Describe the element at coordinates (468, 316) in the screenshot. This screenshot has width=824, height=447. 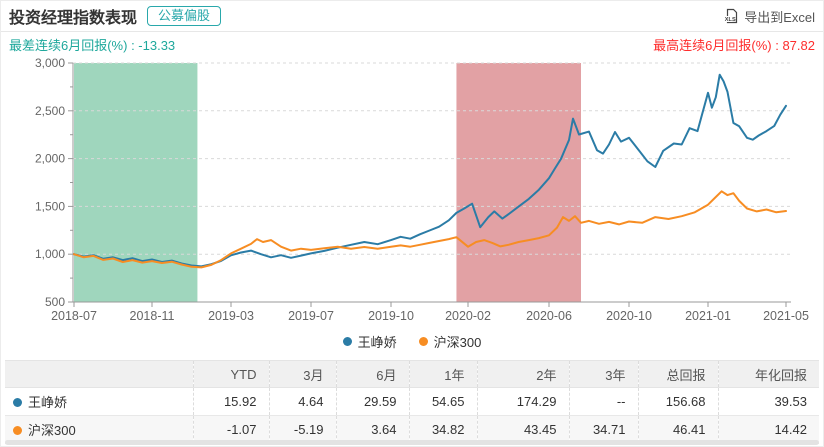
I see `x-tick-label: 2020-02` at that location.